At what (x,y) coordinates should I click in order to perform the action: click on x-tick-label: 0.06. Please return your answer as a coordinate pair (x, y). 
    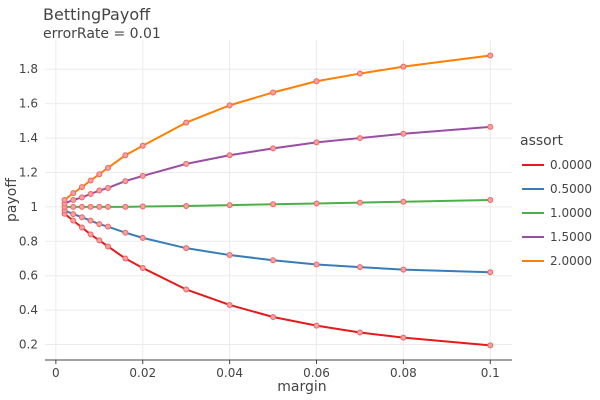
    Looking at the image, I should click on (316, 373).